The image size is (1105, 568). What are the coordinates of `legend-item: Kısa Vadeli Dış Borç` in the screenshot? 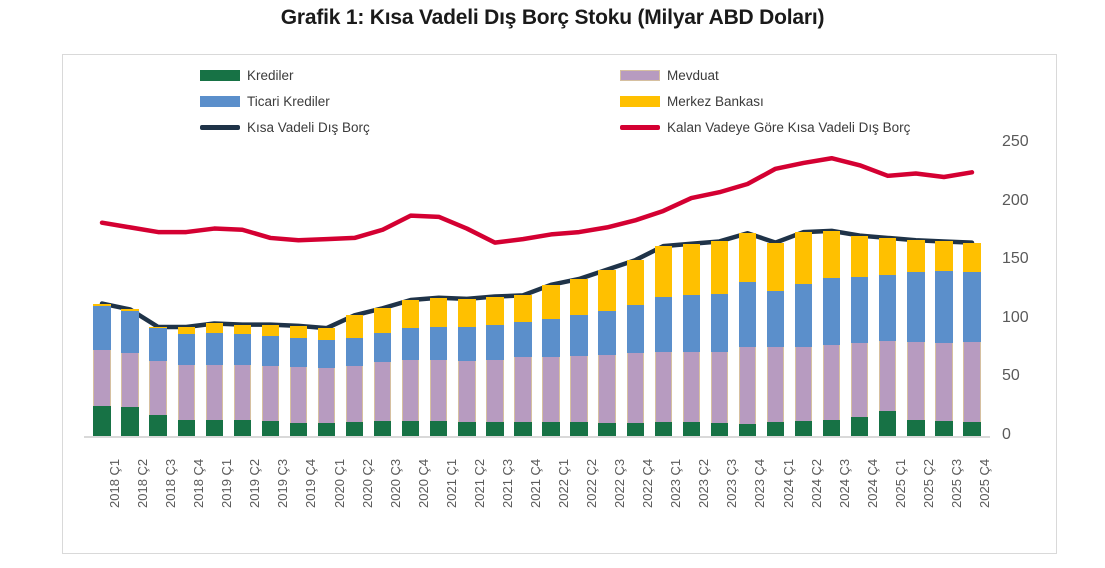 It's located at (285, 127).